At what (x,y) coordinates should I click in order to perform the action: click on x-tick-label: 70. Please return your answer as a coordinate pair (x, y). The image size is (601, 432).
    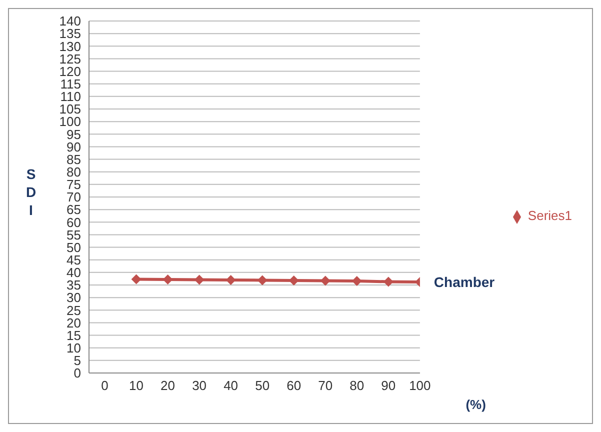
    Looking at the image, I should click on (325, 386).